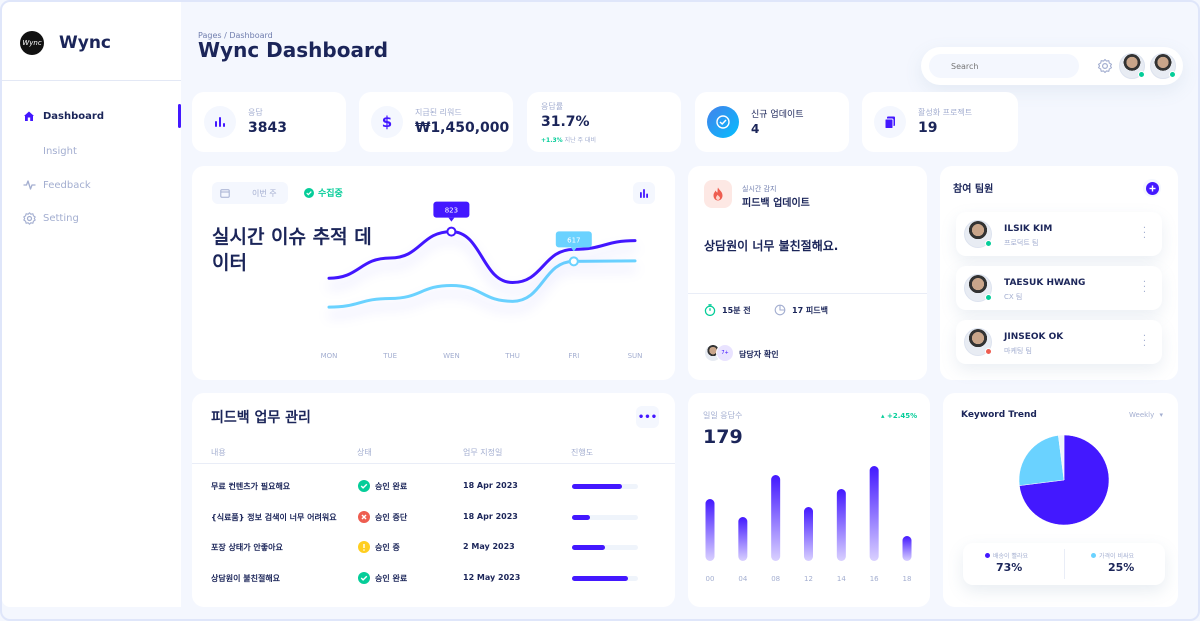 This screenshot has width=1200, height=621. I want to click on daily-bar-chart: 00 04 08 12 14 16 18, so click(808, 524).